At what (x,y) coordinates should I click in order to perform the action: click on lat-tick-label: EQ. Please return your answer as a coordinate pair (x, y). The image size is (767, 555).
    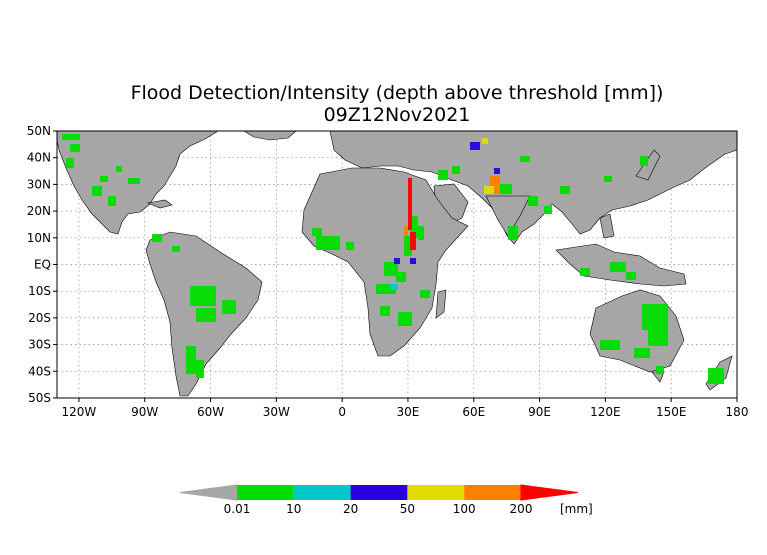
    Looking at the image, I should click on (42, 265).